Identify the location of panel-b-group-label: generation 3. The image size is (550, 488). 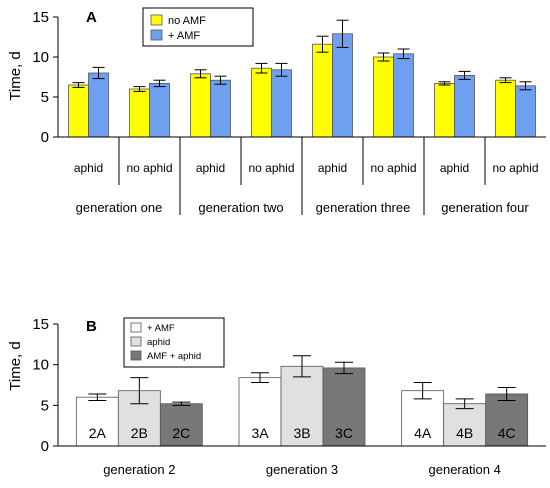
(302, 469).